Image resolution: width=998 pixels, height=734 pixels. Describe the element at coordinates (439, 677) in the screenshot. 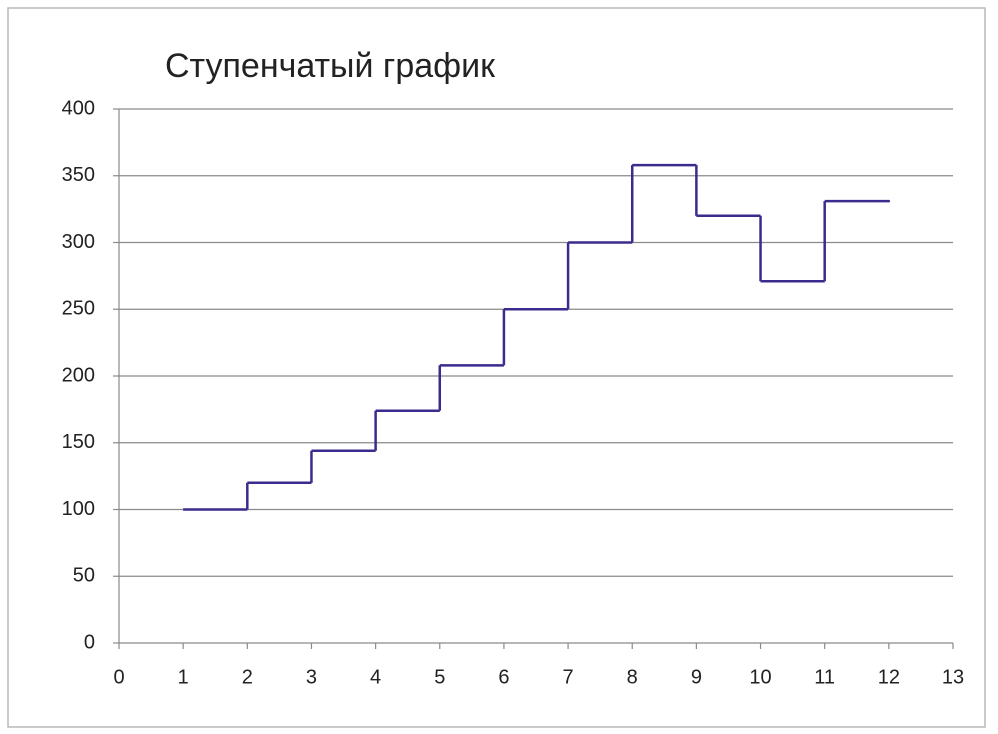

I see `x-tick-label: 5` at that location.